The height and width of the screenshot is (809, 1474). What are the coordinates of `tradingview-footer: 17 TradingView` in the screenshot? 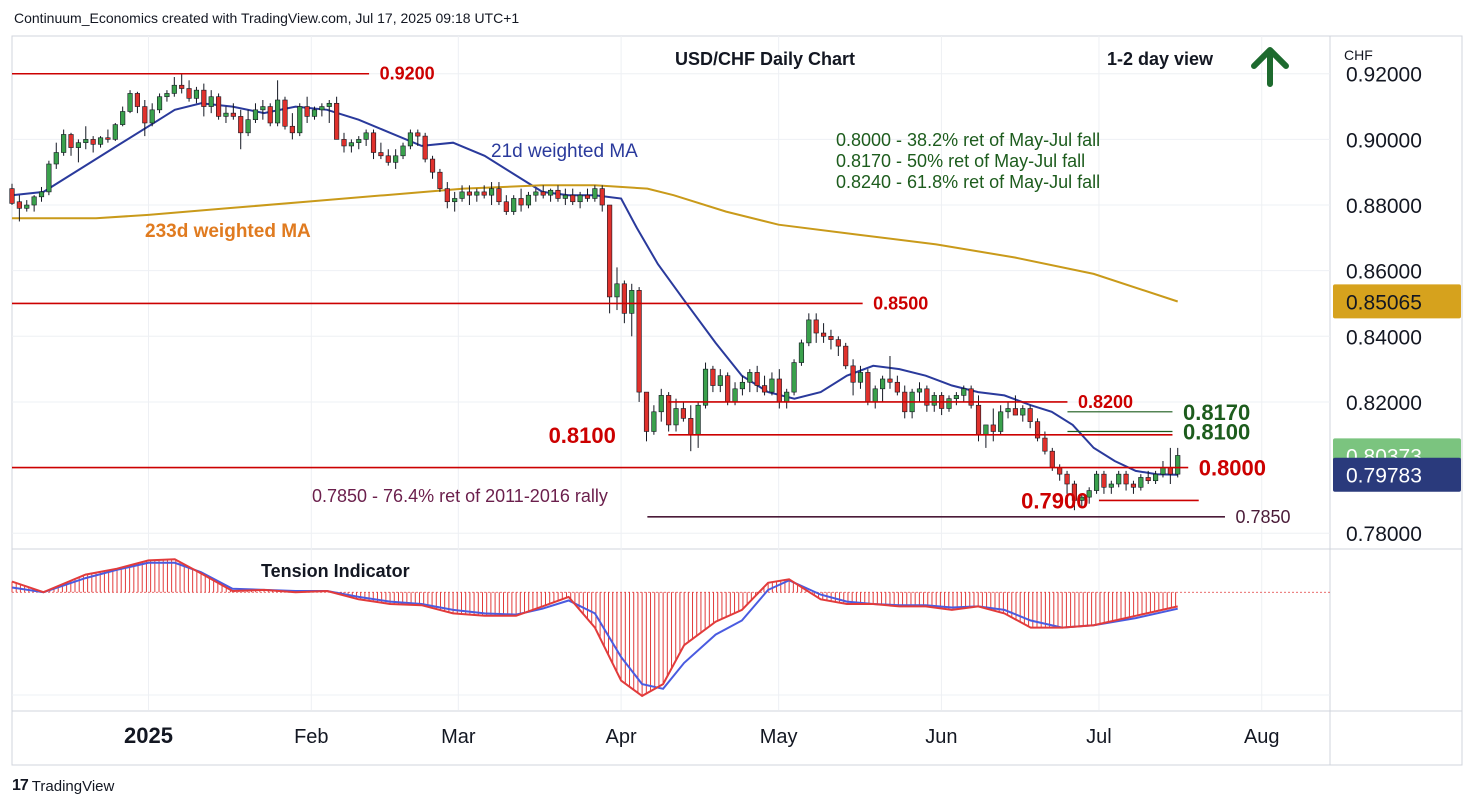 It's located at (63, 786).